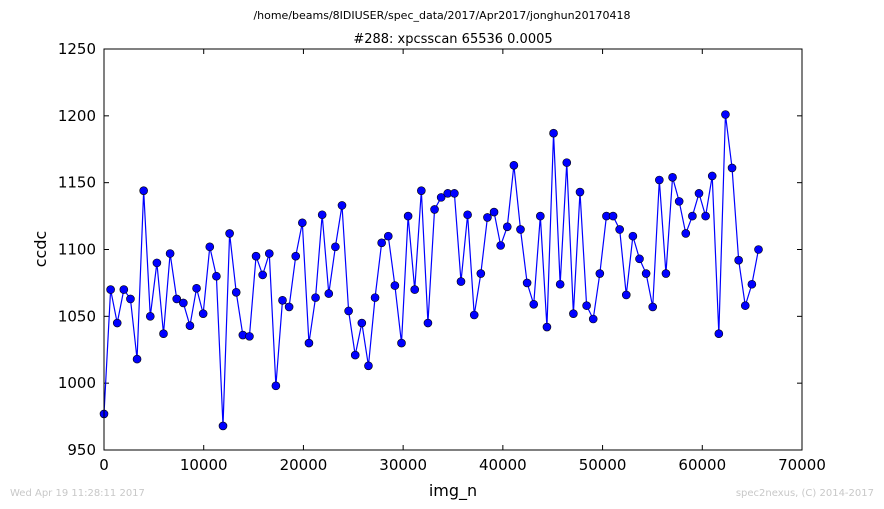  I want to click on footer-timestamp: Wed Apr 19 11:28:11 2017, so click(77, 493).